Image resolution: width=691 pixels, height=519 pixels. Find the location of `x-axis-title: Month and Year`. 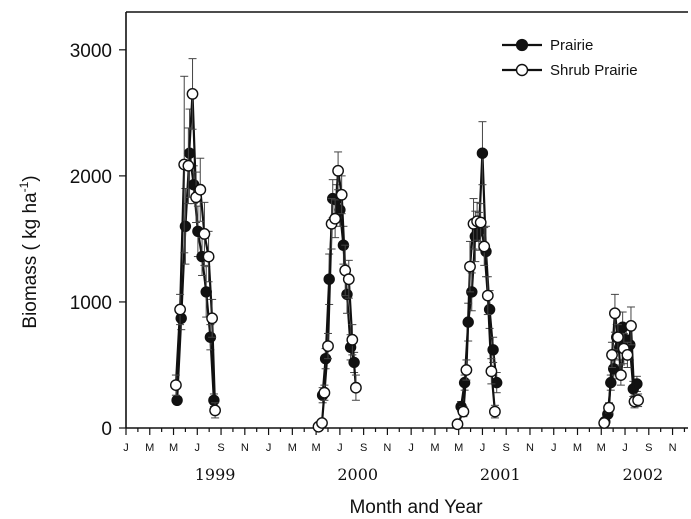

x-axis-title: Month and Year is located at coordinates (416, 507).